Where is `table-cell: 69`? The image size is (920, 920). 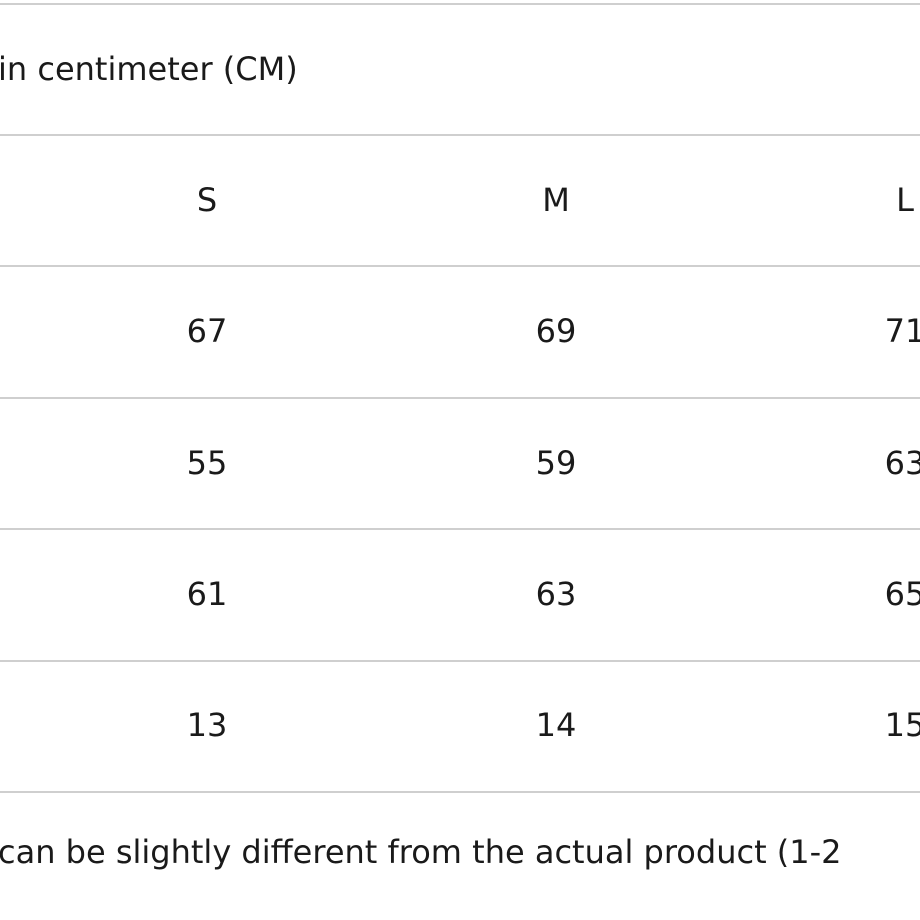
table-cell: 69 is located at coordinates (556, 331).